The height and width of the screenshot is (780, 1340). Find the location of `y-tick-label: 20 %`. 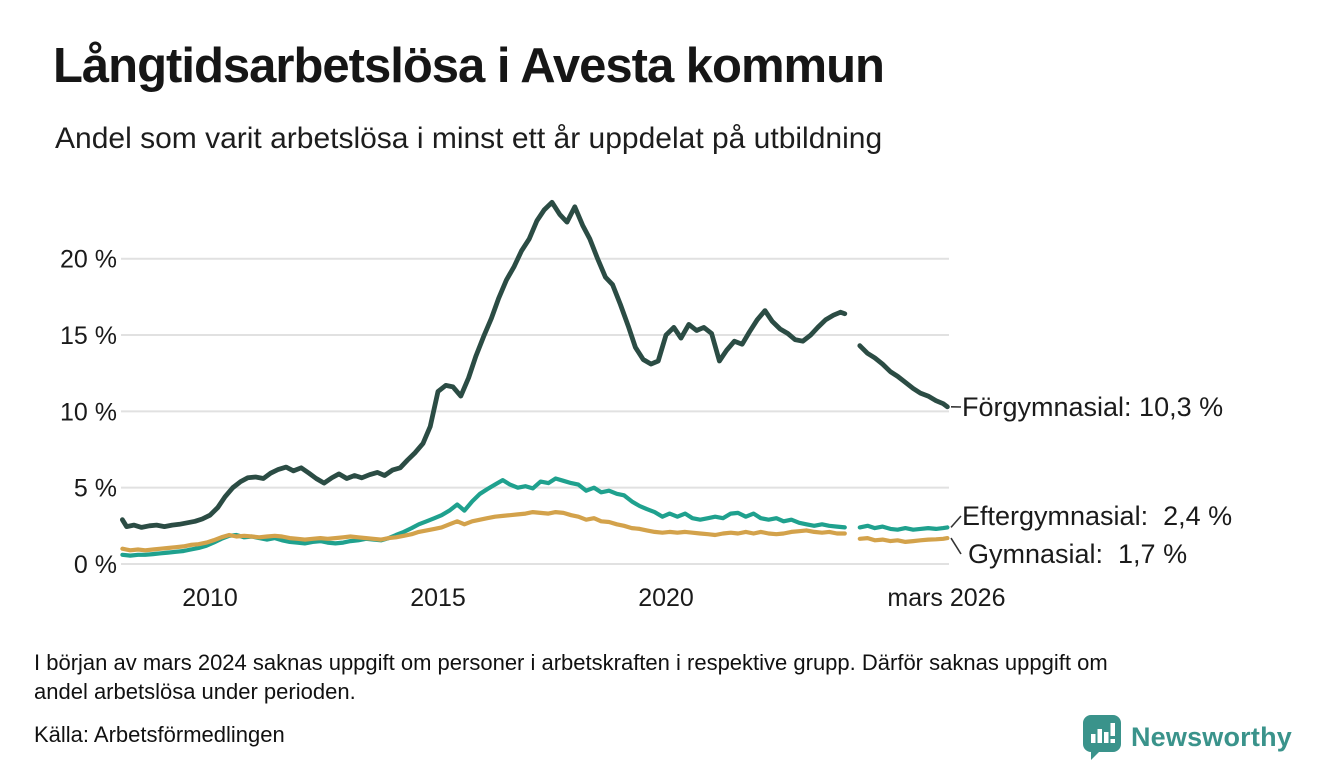

y-tick-label: 20 % is located at coordinates (88, 260).